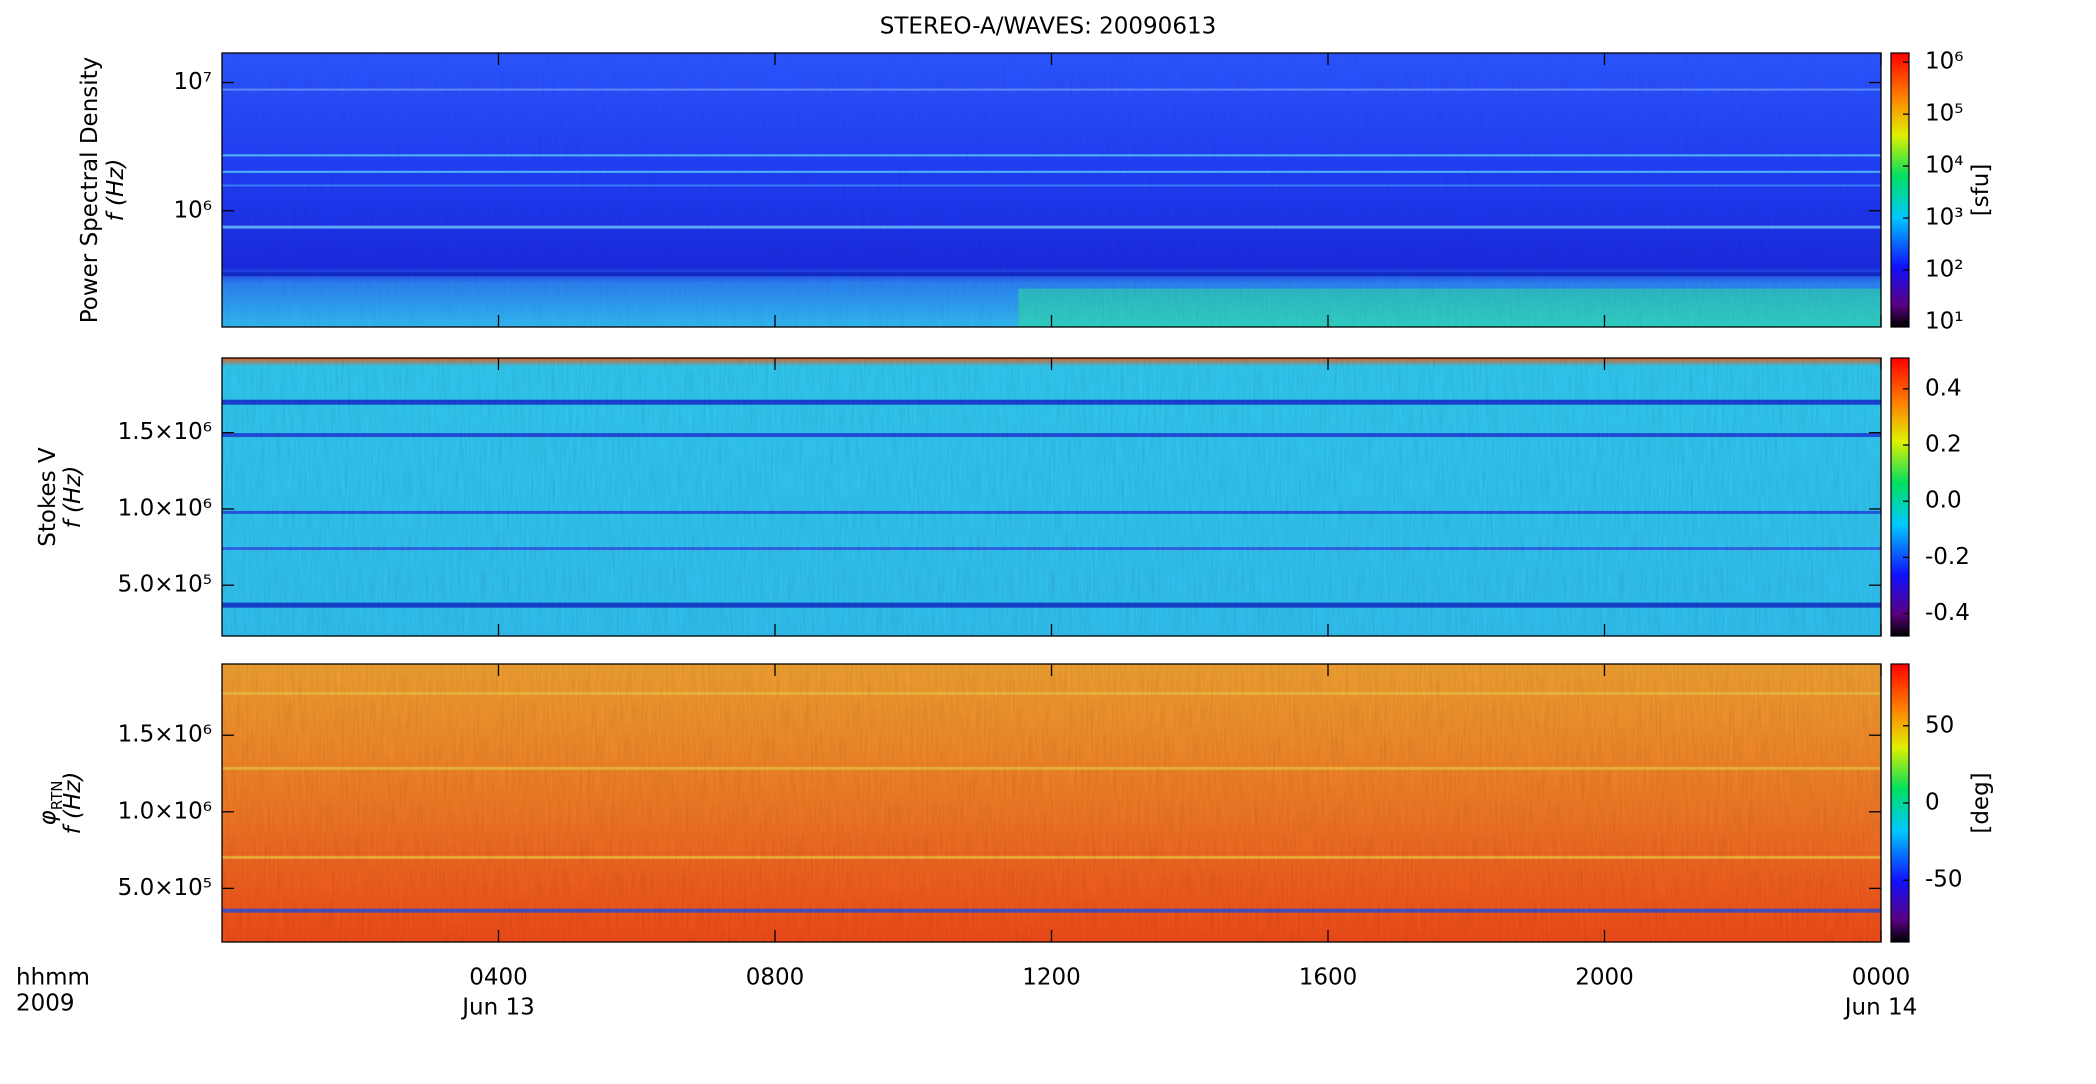  I want to click on colorbar-tick-label: 0.2, so click(1943, 445).